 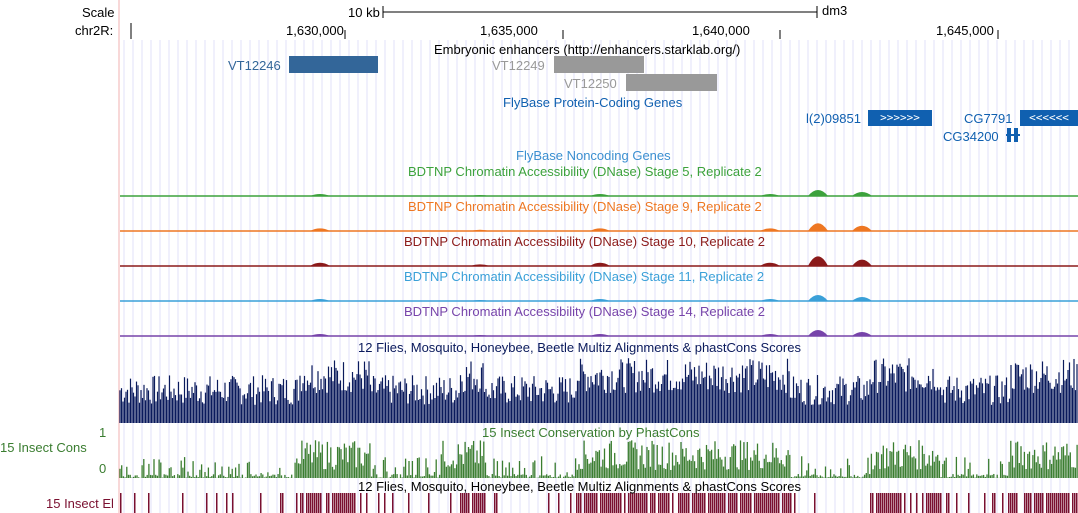 I want to click on track-title-cons: 15 Insect Conservation by PhastCons, so click(x=591, y=432).